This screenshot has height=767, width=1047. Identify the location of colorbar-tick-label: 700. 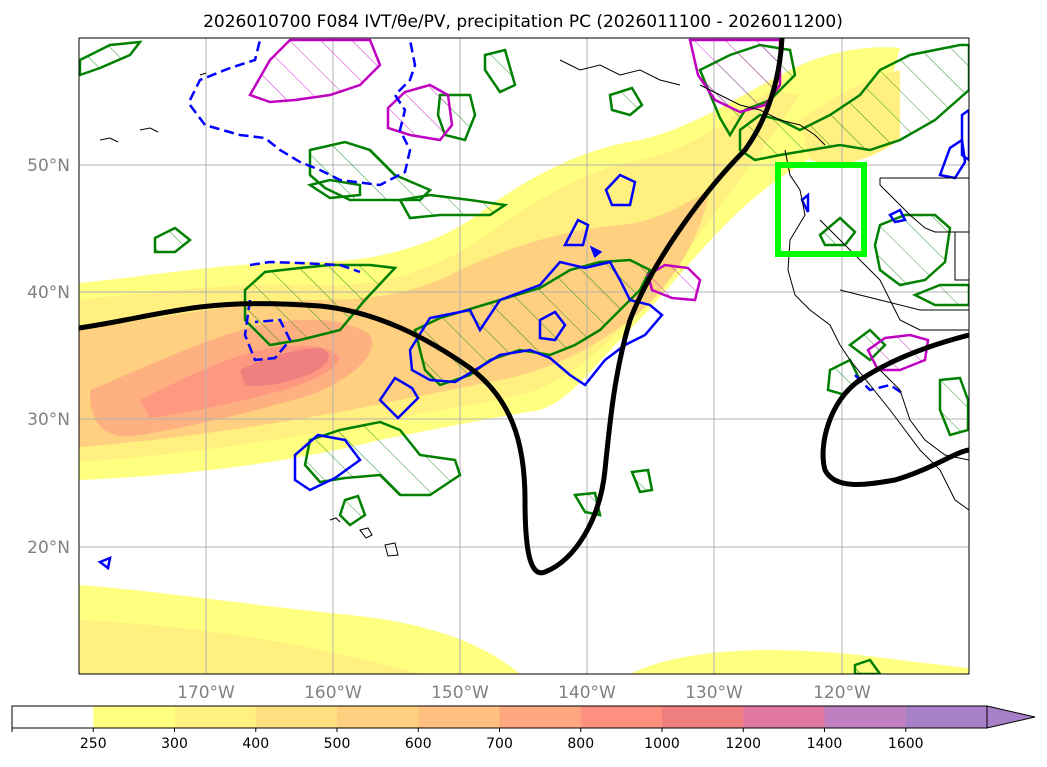
(499, 744).